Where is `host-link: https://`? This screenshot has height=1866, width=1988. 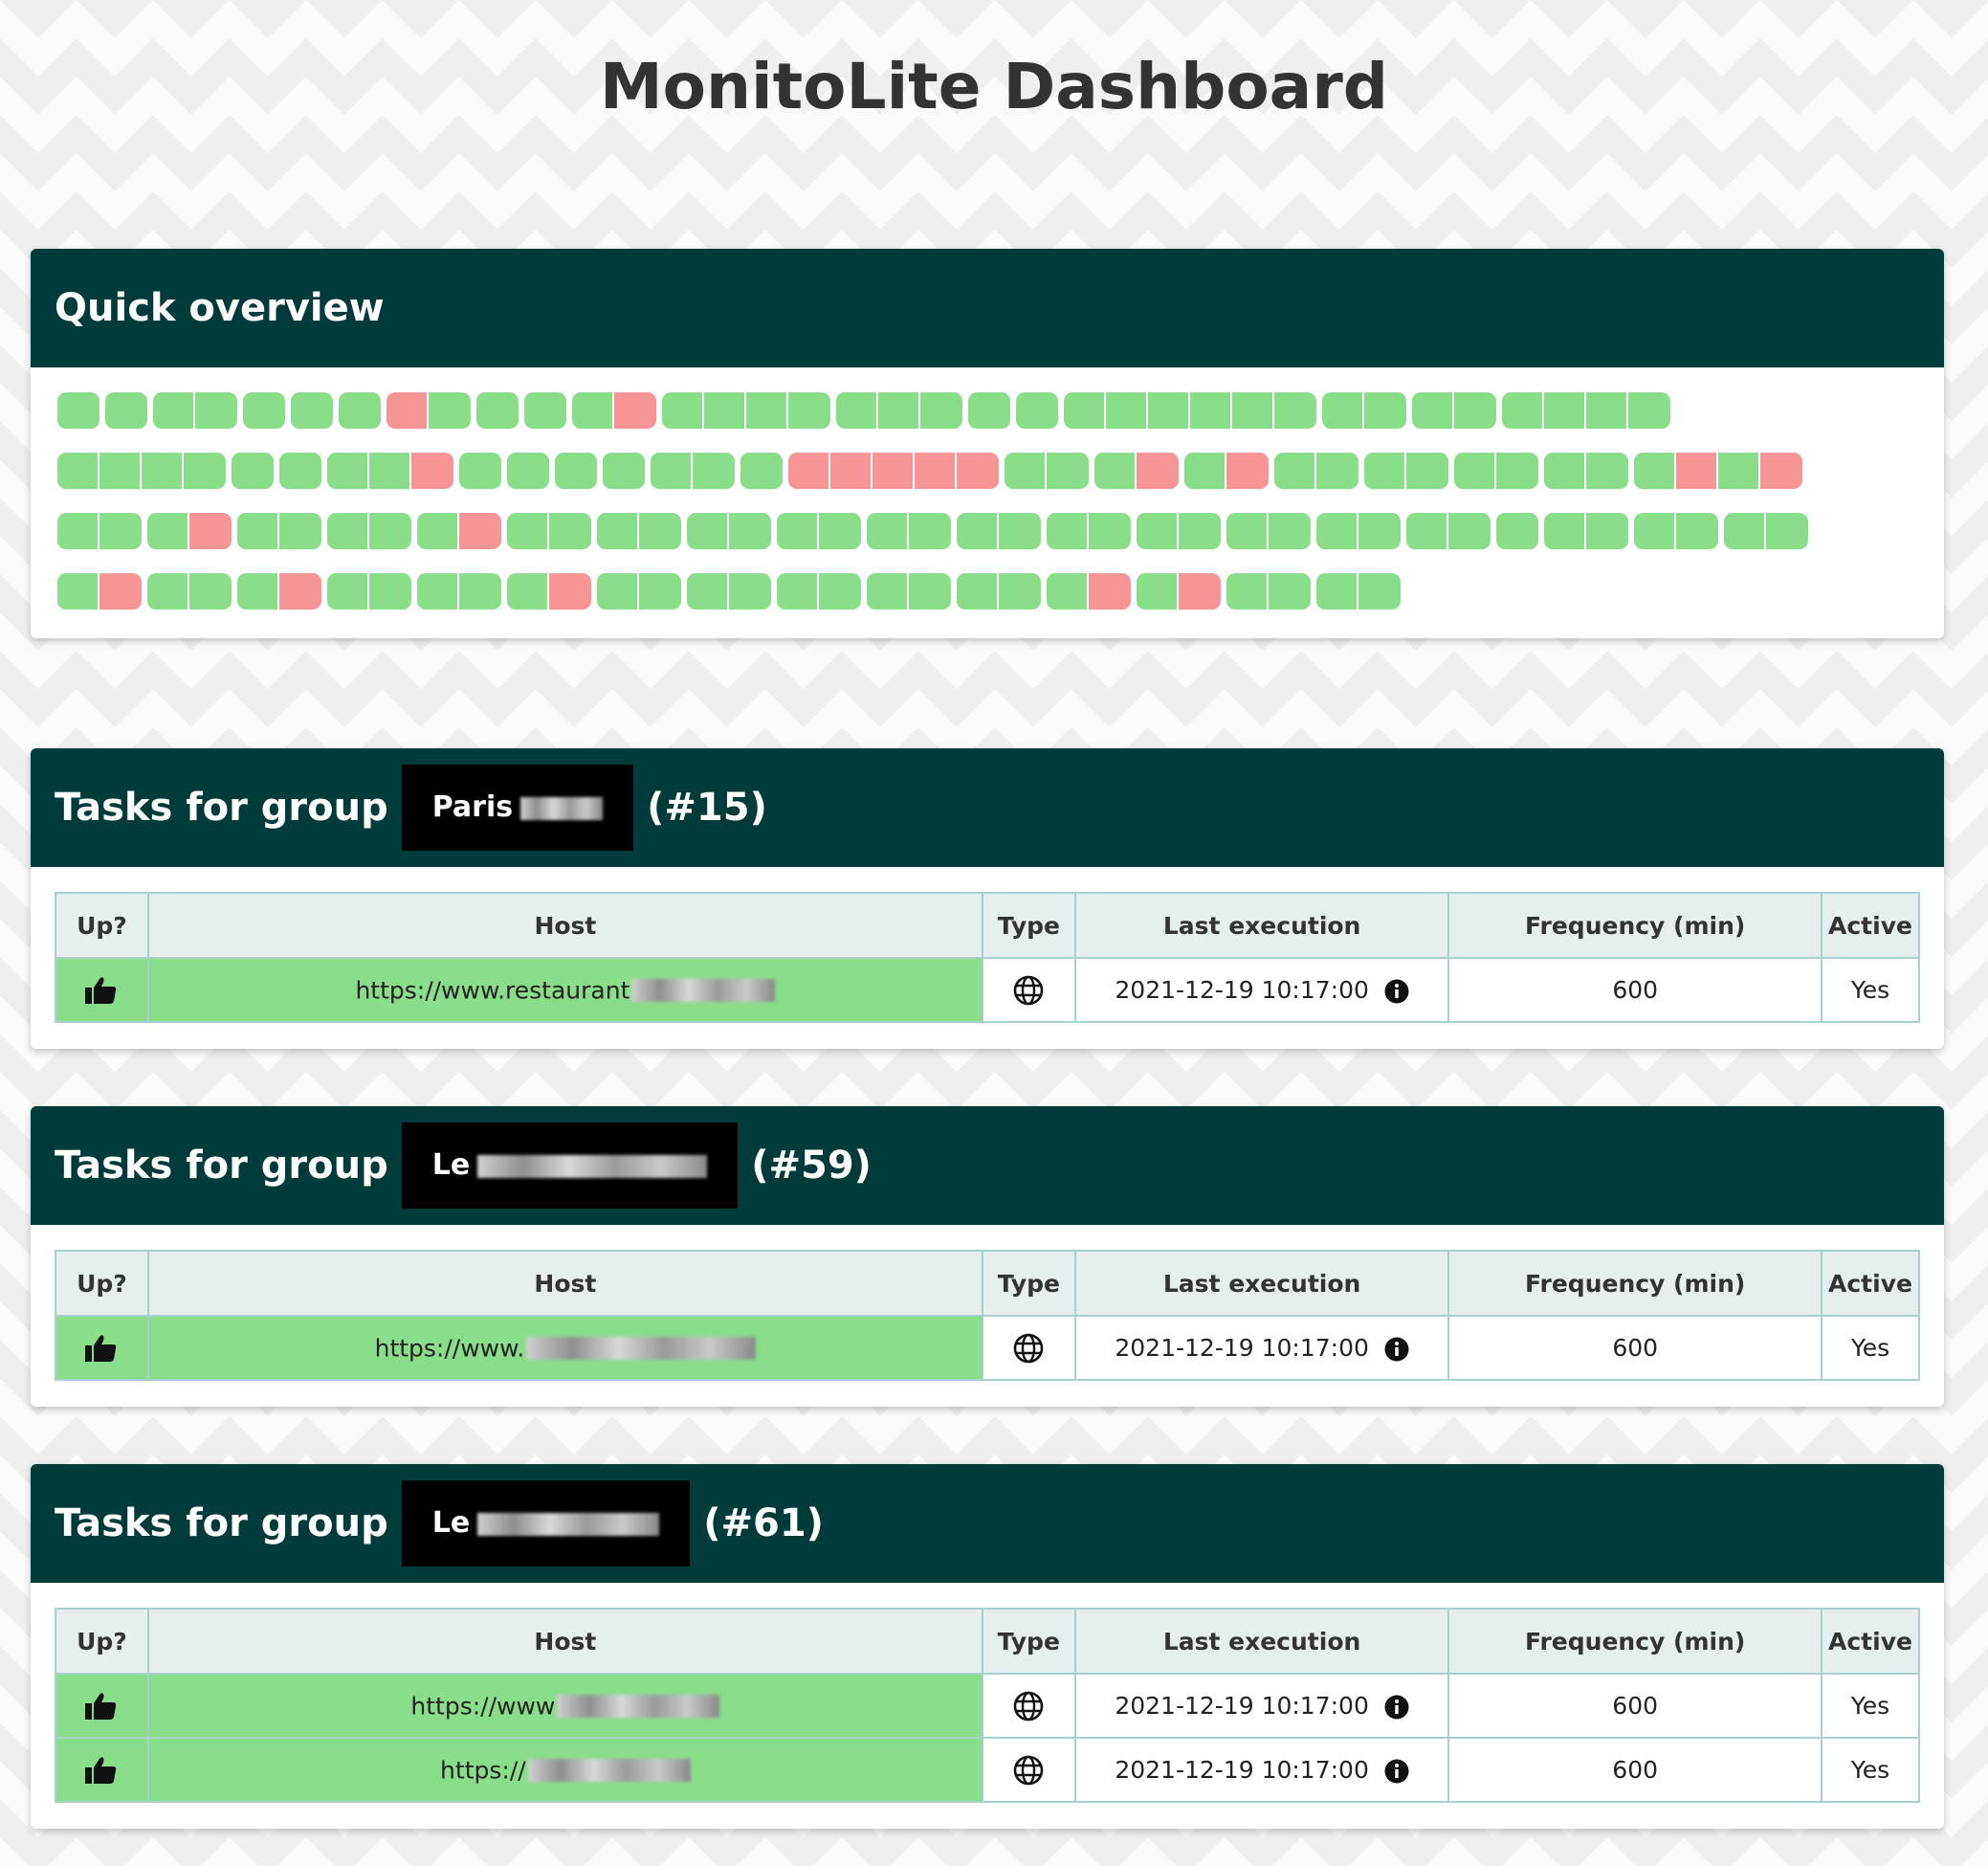 host-link: https:// is located at coordinates (483, 1770).